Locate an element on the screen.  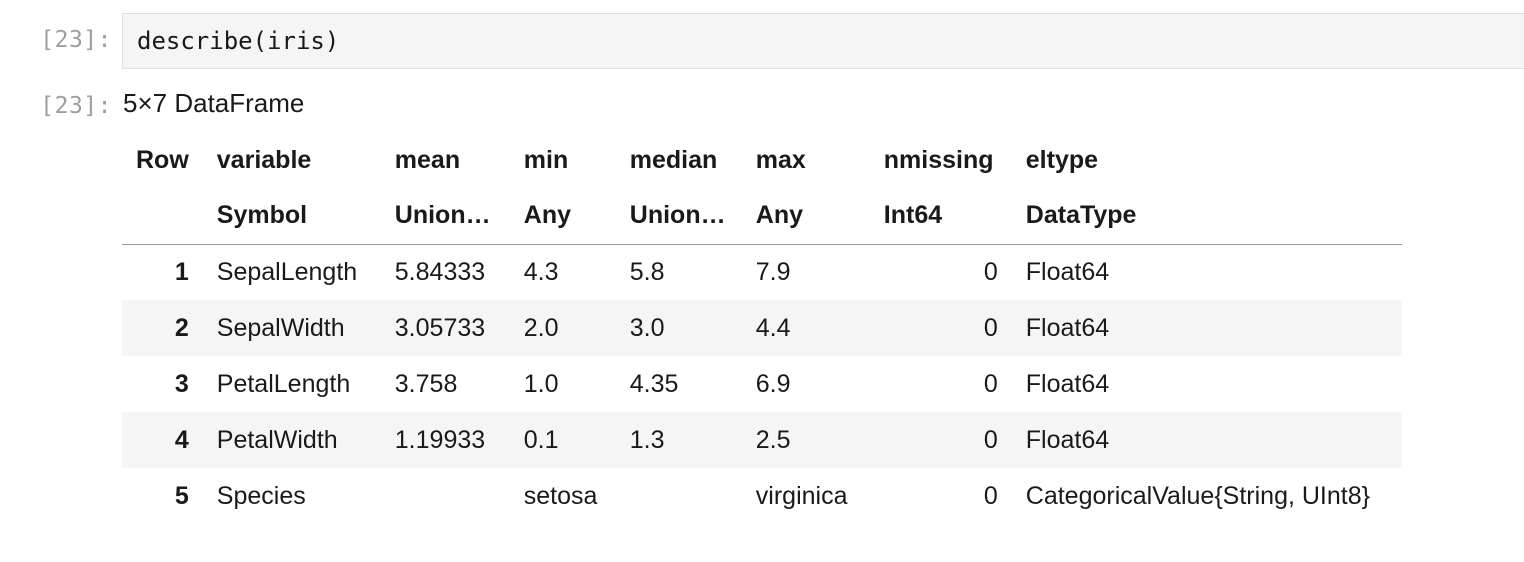
cell-mean: 3.758 is located at coordinates (426, 383).